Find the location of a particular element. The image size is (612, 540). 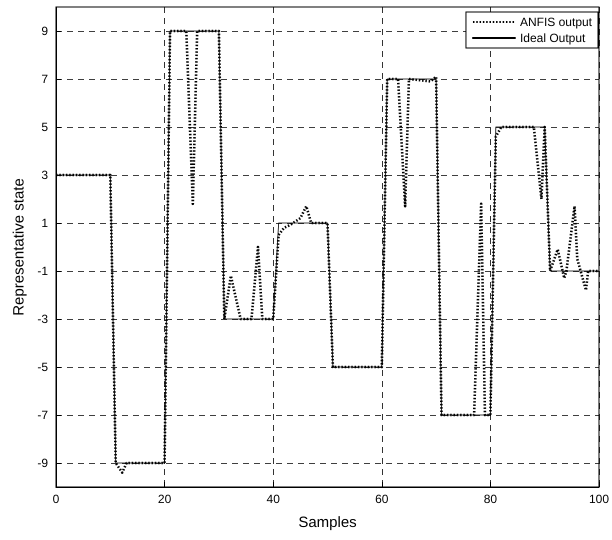

y-tick-label: -3 is located at coordinates (42, 319).